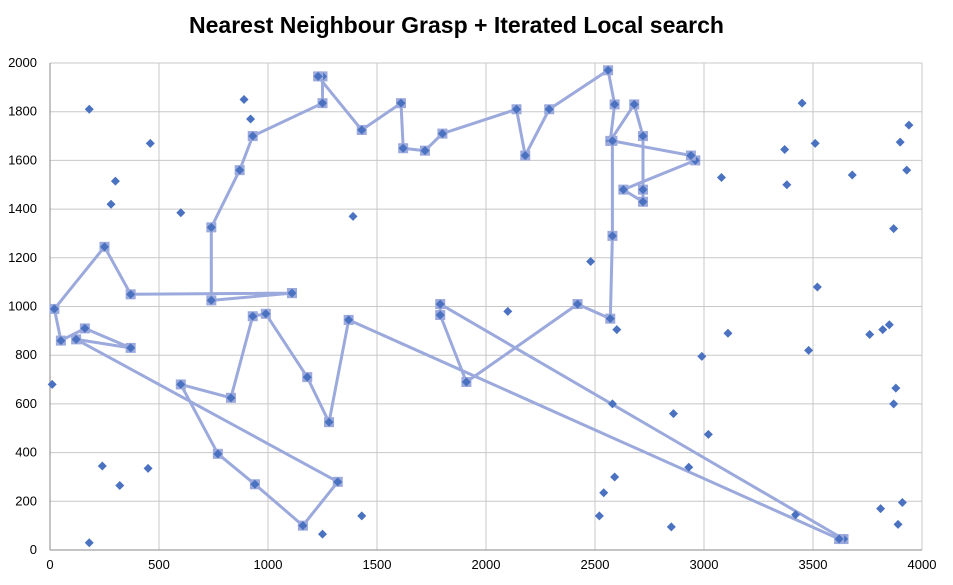 This screenshot has height=585, width=953. Describe the element at coordinates (33, 549) in the screenshot. I see `y-tick-label: 0` at that location.